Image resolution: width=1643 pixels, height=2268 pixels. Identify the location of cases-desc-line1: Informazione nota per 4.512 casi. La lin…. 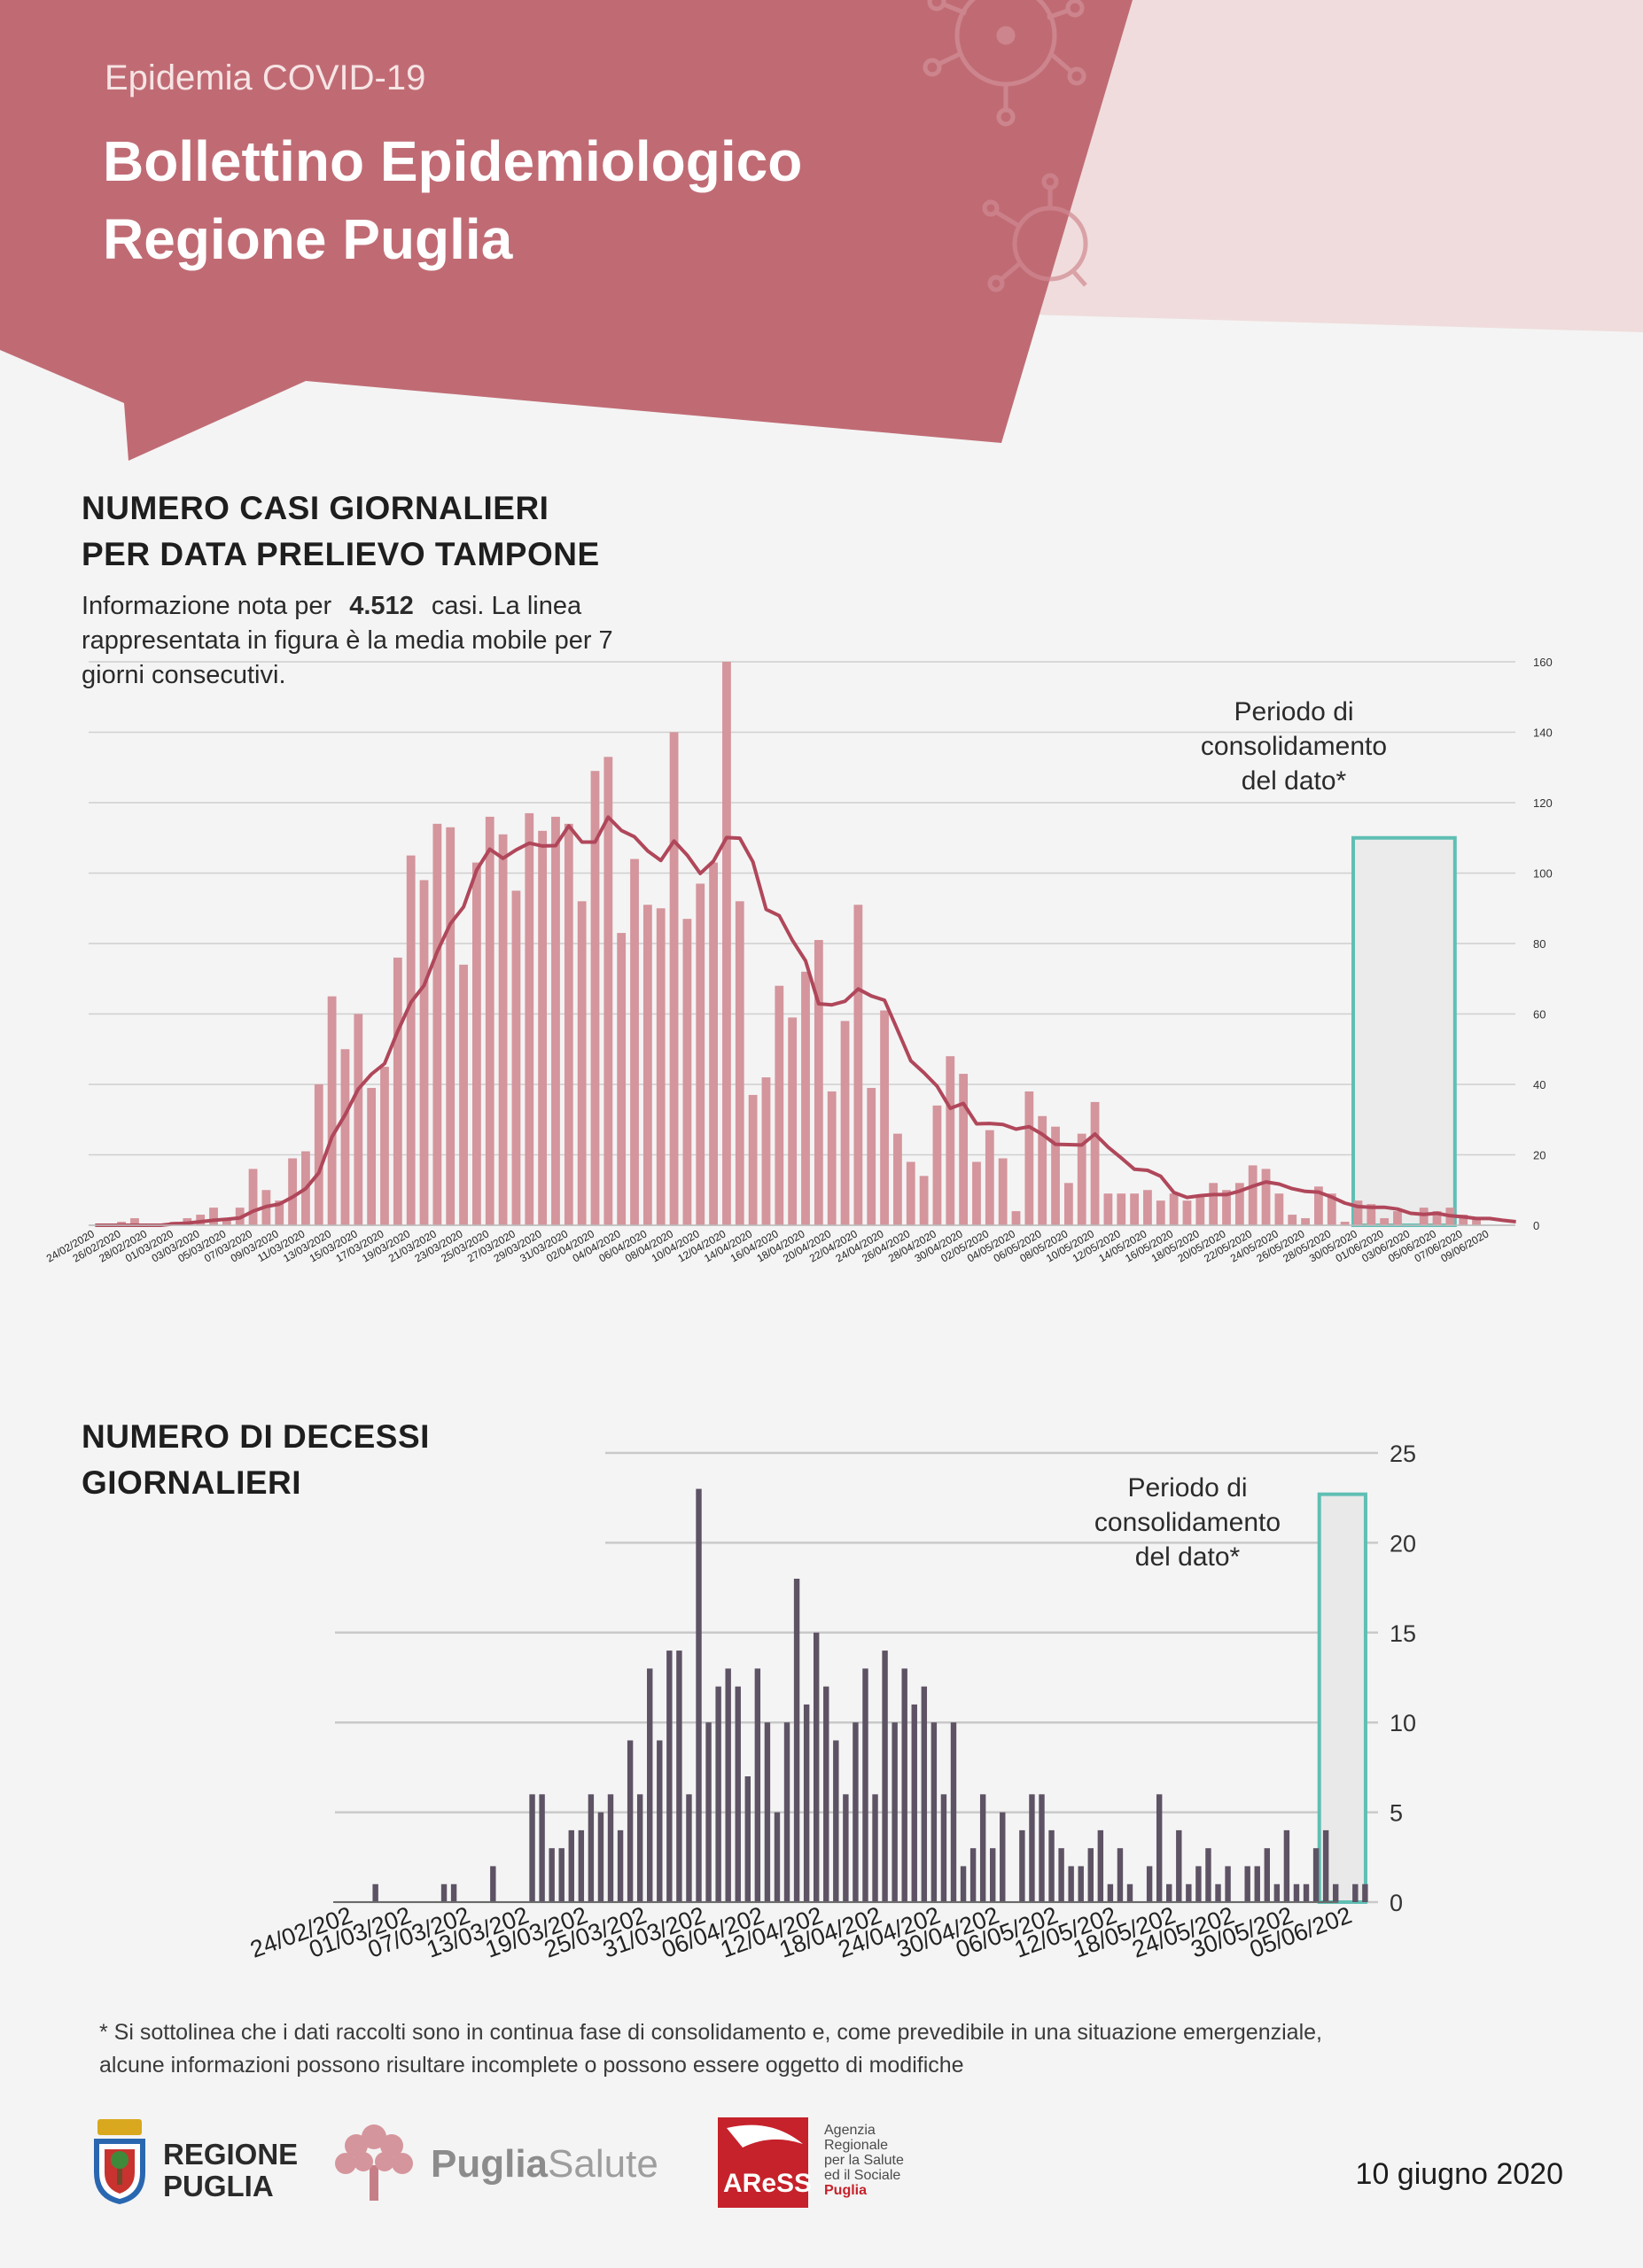
(392, 606).